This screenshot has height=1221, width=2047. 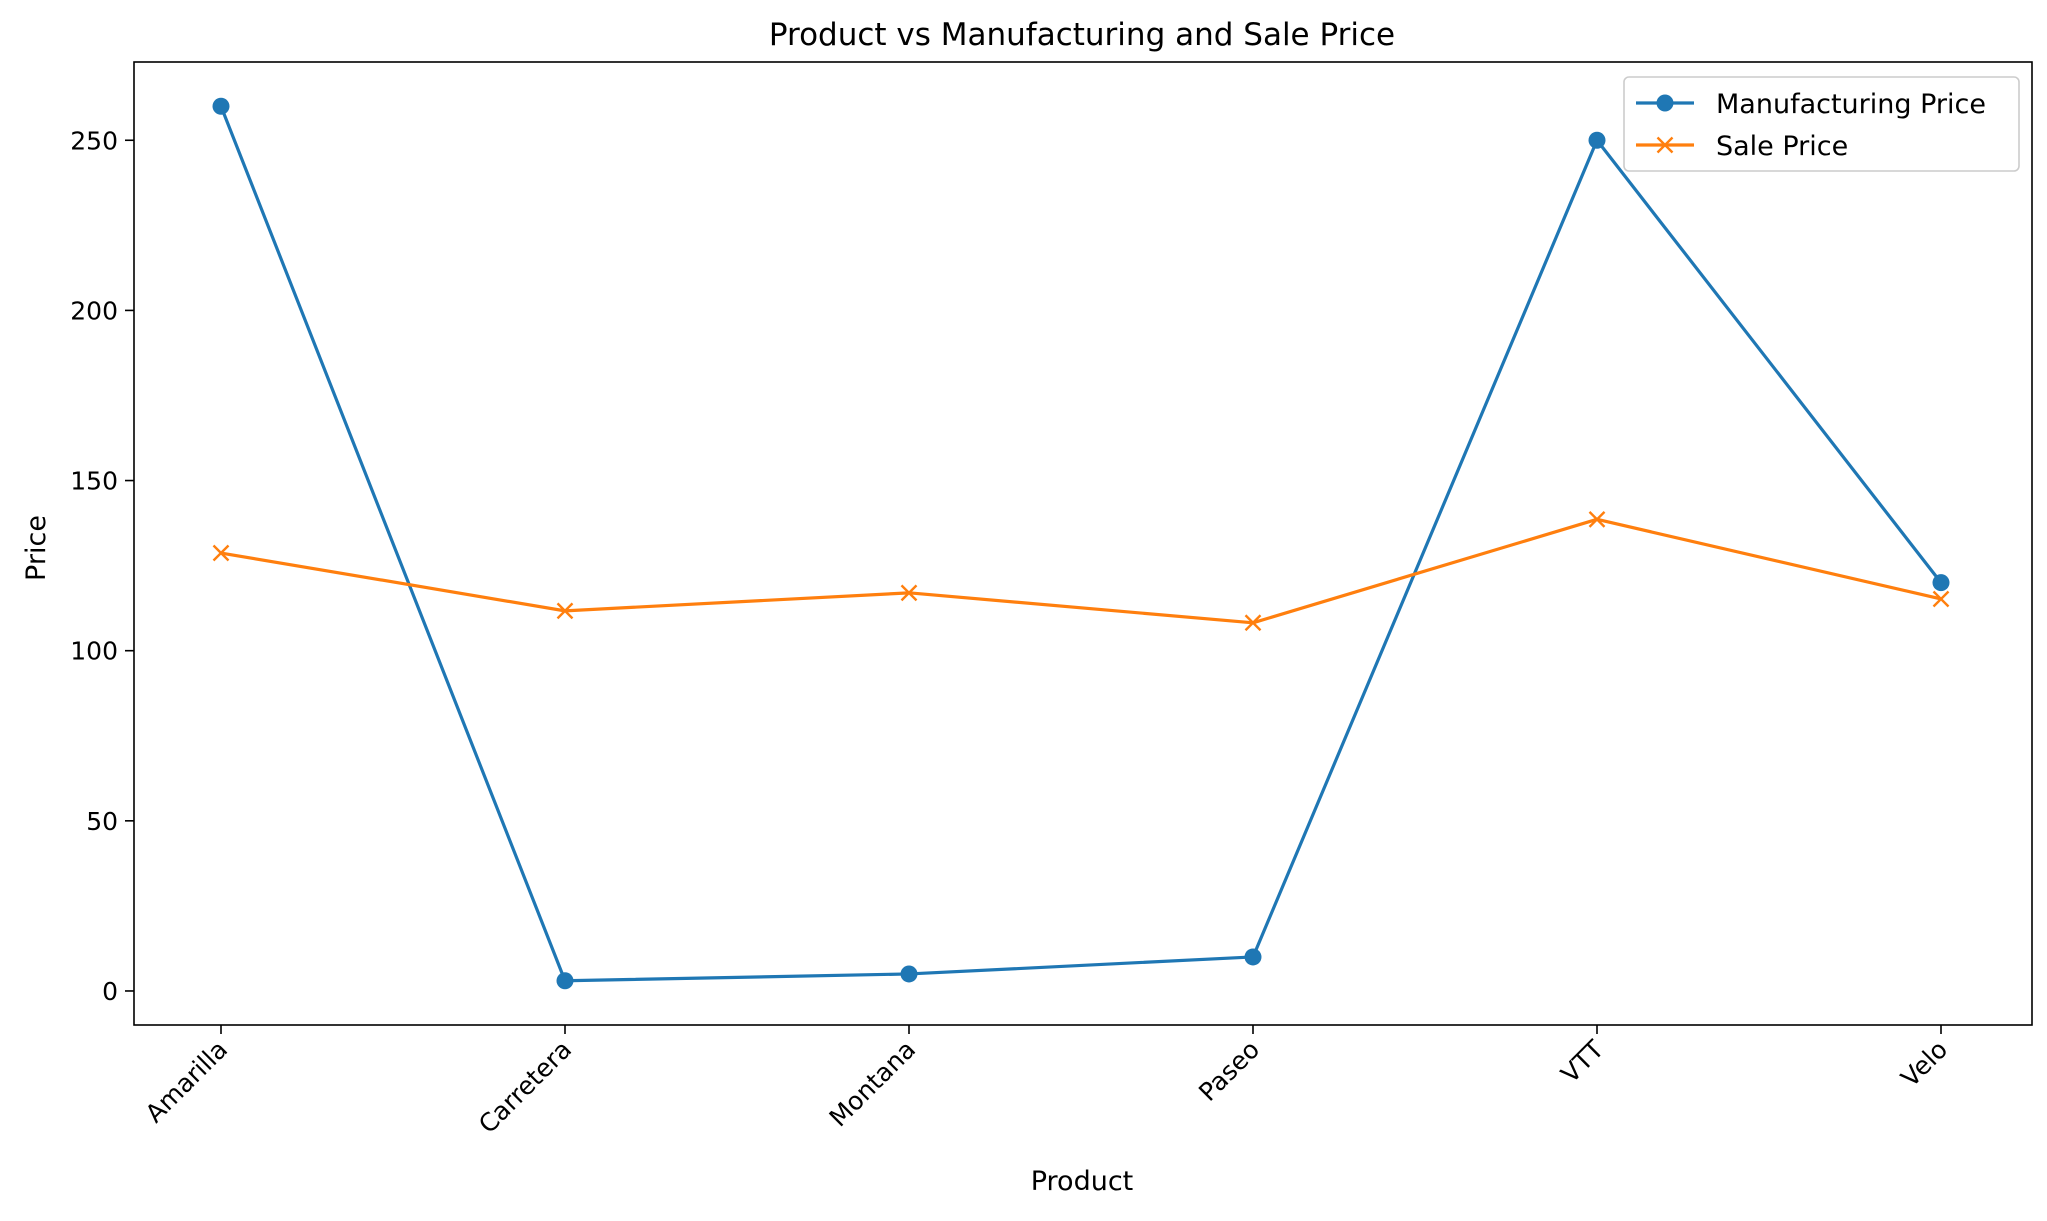 What do you see at coordinates (873, 1084) in the screenshot?
I see `x-tick-label: Montana` at bounding box center [873, 1084].